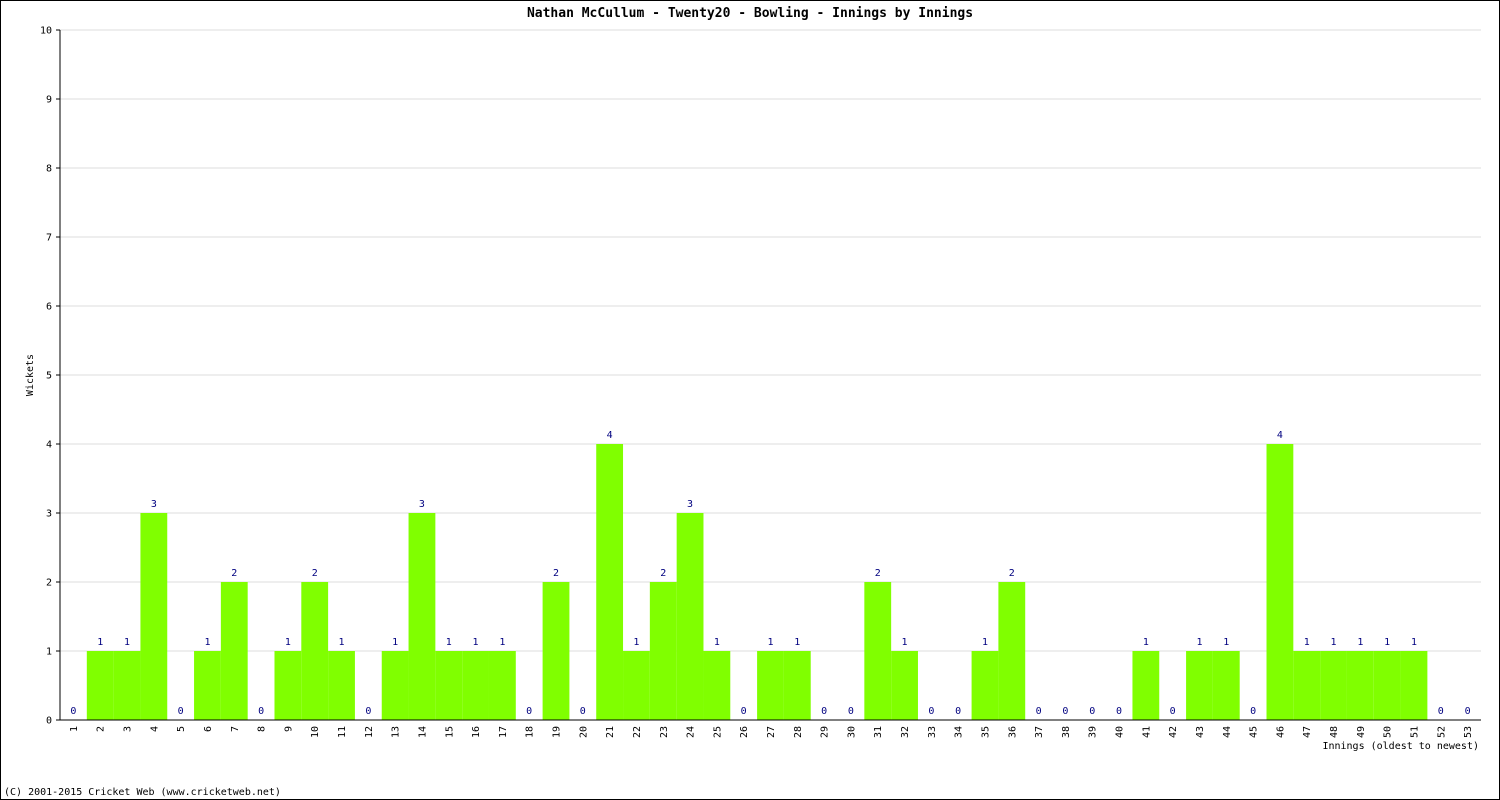  I want to click on x-tick-label: 8, so click(262, 729).